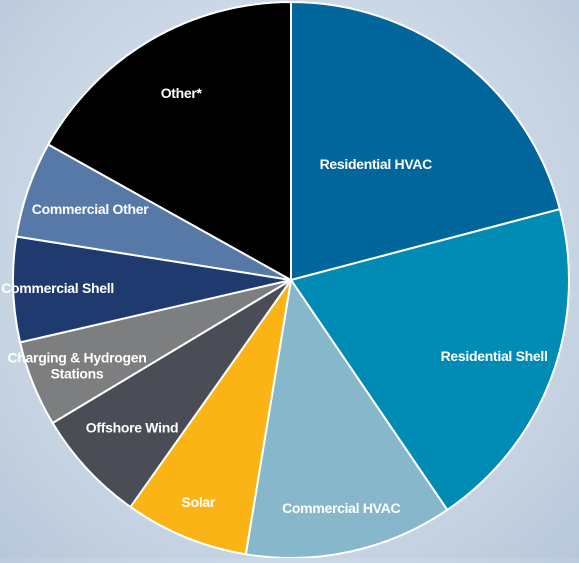 Image resolution: width=579 pixels, height=563 pixels. What do you see at coordinates (77, 365) in the screenshot?
I see `pie-label-charging-hydrogen-stations: Charging & Hydrogen Stations` at bounding box center [77, 365].